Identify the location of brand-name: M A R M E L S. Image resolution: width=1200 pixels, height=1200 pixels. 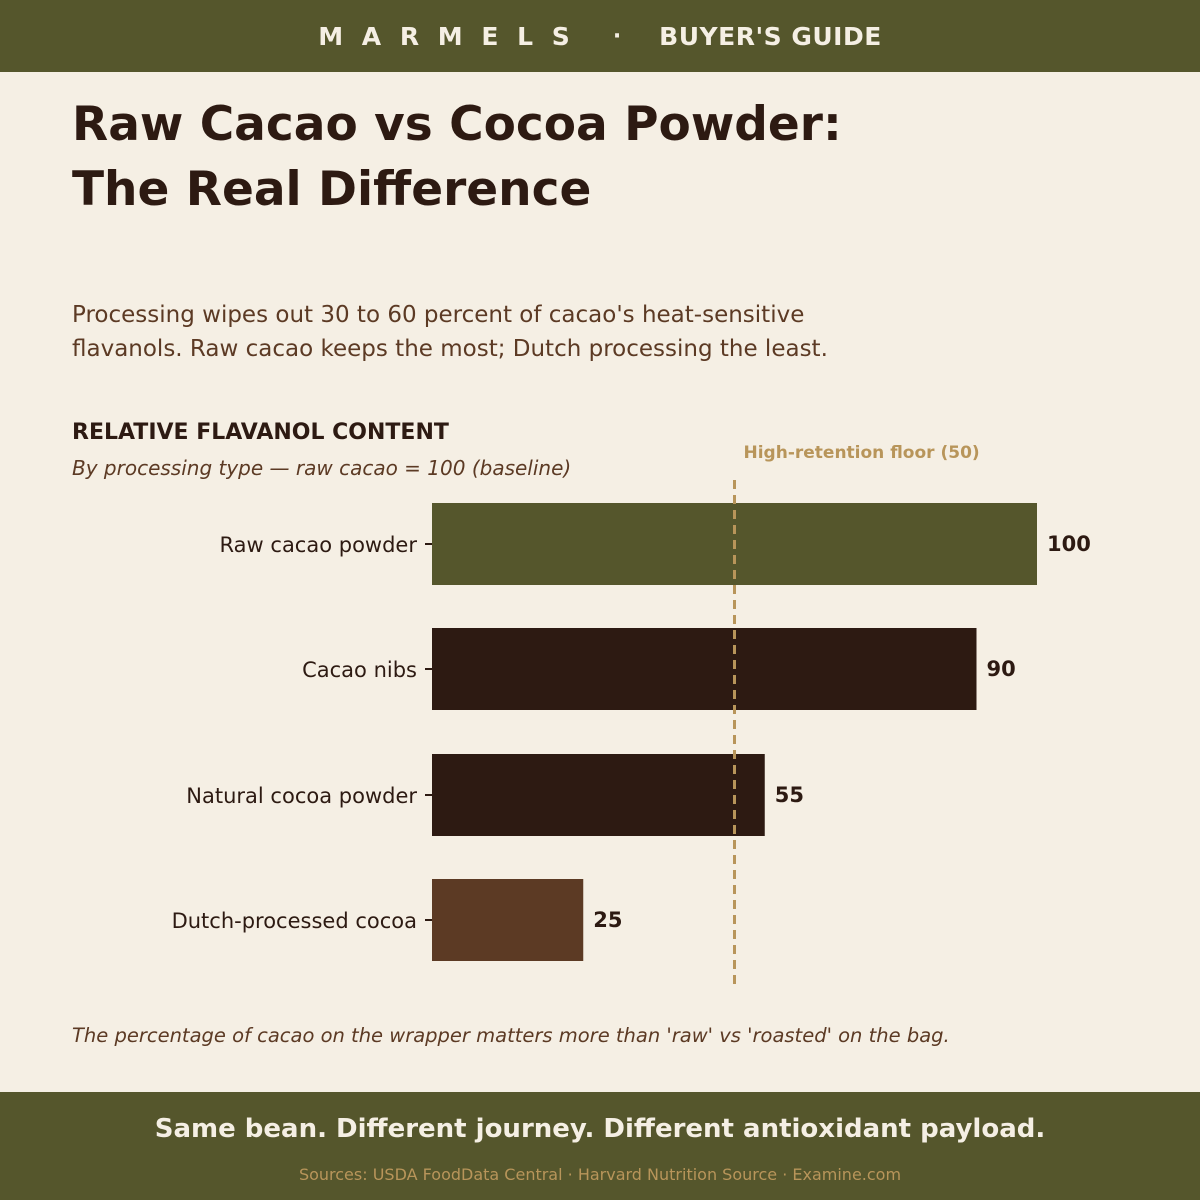
(446, 36).